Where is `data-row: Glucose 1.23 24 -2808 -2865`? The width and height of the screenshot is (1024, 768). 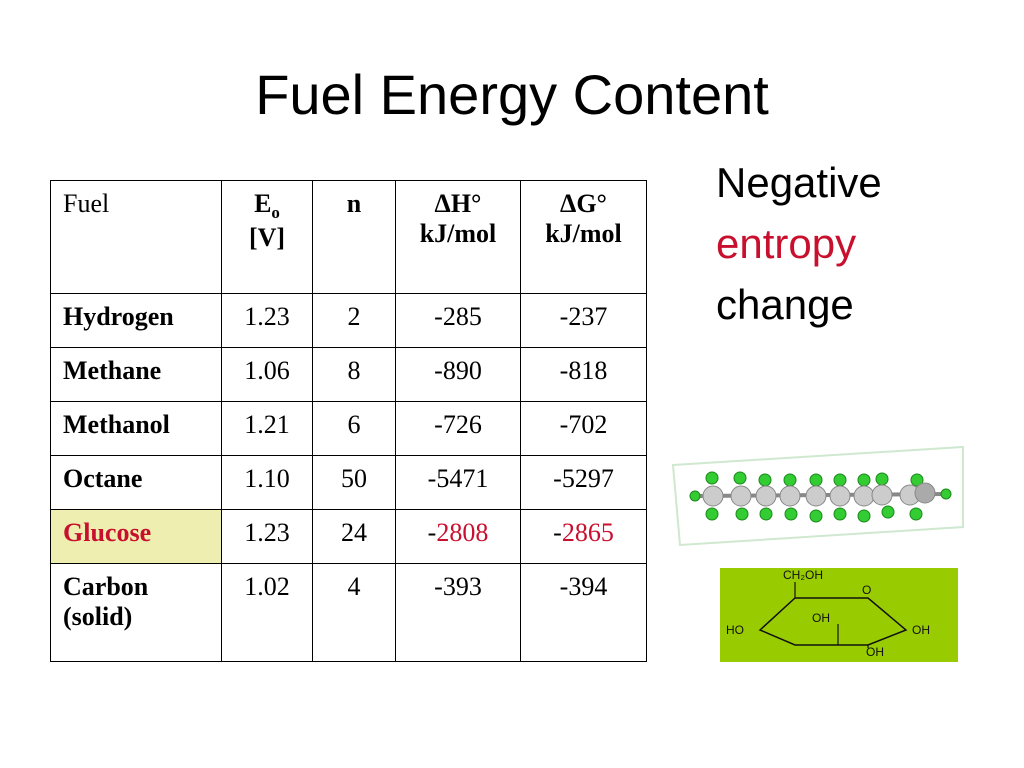
data-row: Glucose 1.23 24 -2808 -2865 is located at coordinates (348, 536).